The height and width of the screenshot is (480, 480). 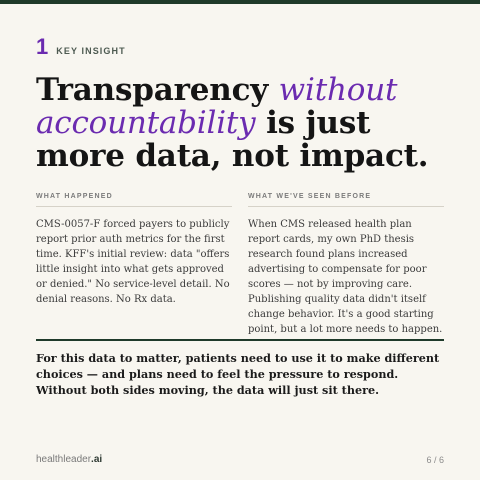 I want to click on section-number: 1, so click(x=42, y=46).